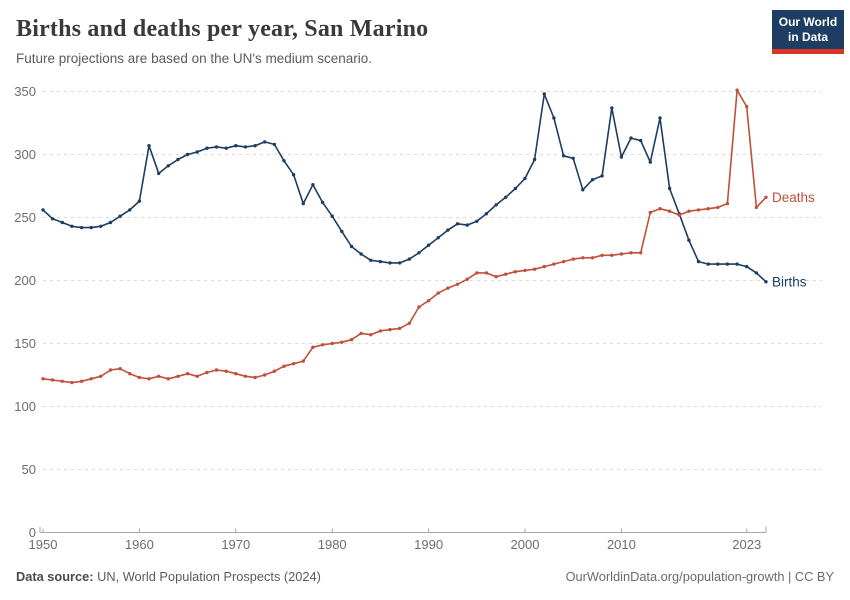 The height and width of the screenshot is (600, 850). What do you see at coordinates (789, 281) in the screenshot?
I see `births-end-label: Births` at bounding box center [789, 281].